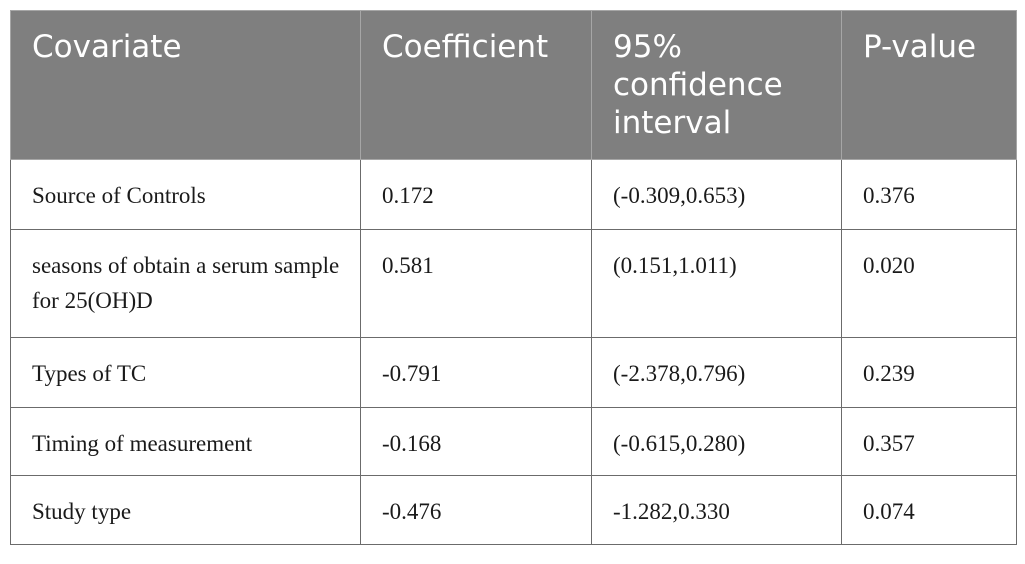 The height and width of the screenshot is (564, 1025). Describe the element at coordinates (716, 194) in the screenshot. I see `cell-confidence-interval: (-0.309,0.653)` at that location.